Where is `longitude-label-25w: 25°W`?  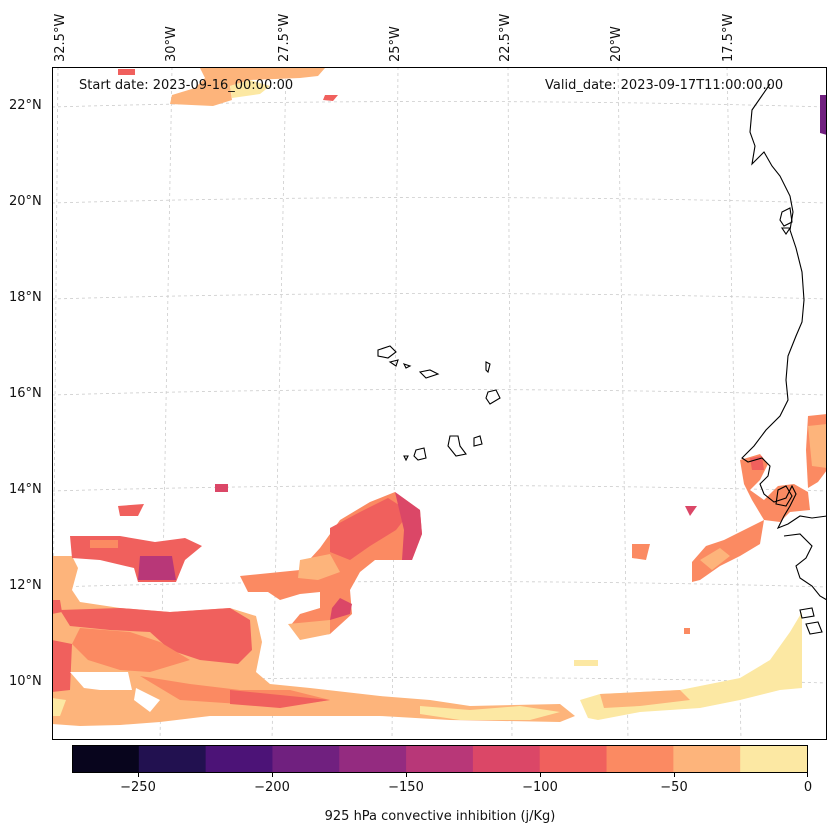
longitude-label-25w: 25°W is located at coordinates (395, 44).